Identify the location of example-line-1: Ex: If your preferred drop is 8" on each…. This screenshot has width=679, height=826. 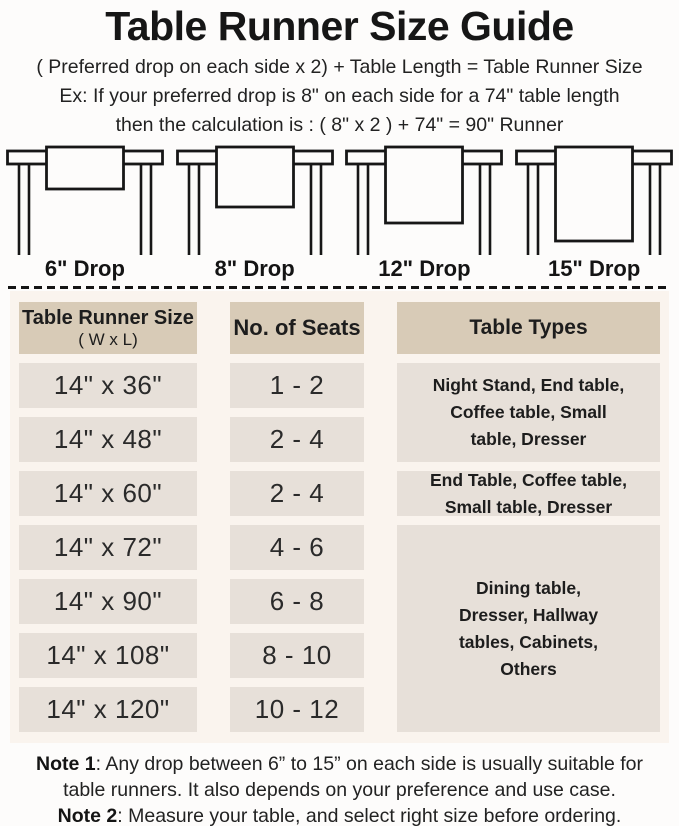
(339, 96).